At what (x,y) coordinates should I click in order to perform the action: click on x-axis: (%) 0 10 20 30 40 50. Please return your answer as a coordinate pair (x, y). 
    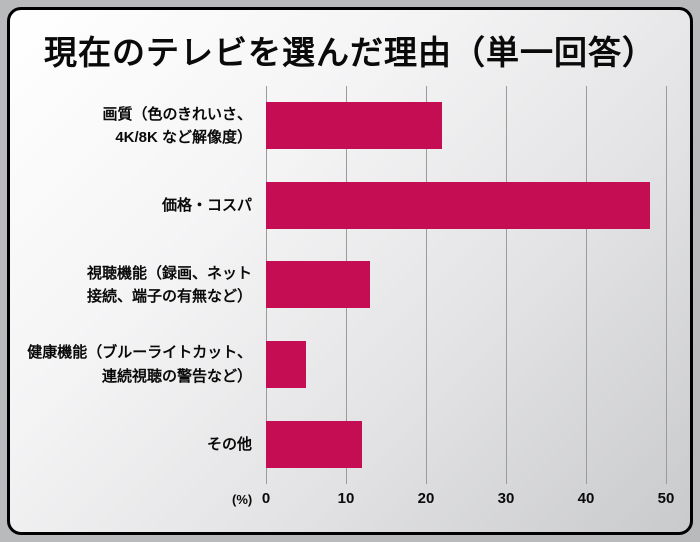
    Looking at the image, I should click on (453, 499).